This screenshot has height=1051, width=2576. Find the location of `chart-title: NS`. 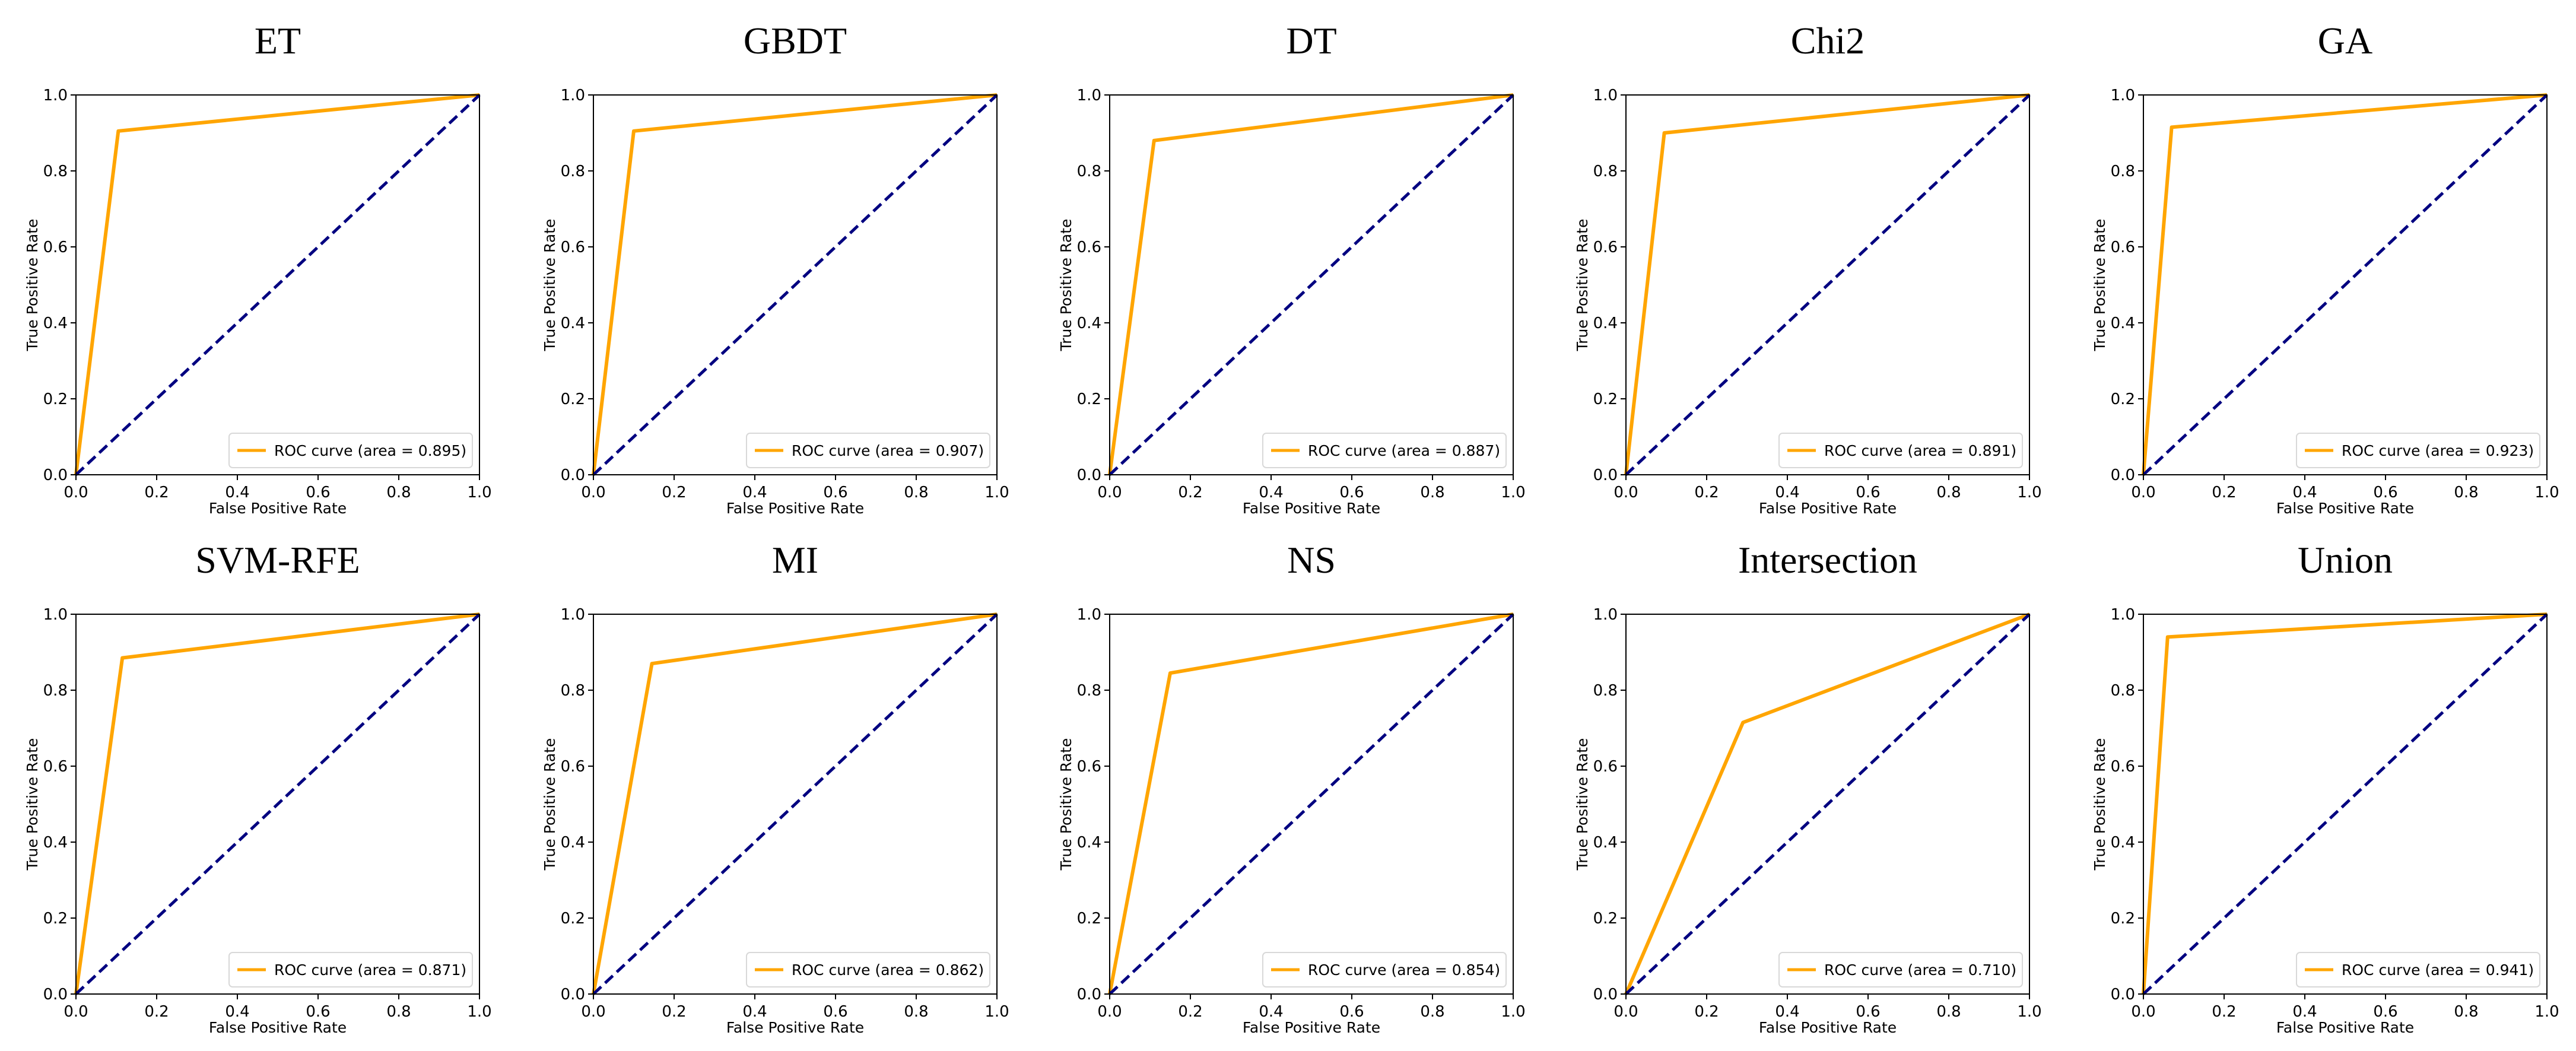

chart-title: NS is located at coordinates (1311, 560).